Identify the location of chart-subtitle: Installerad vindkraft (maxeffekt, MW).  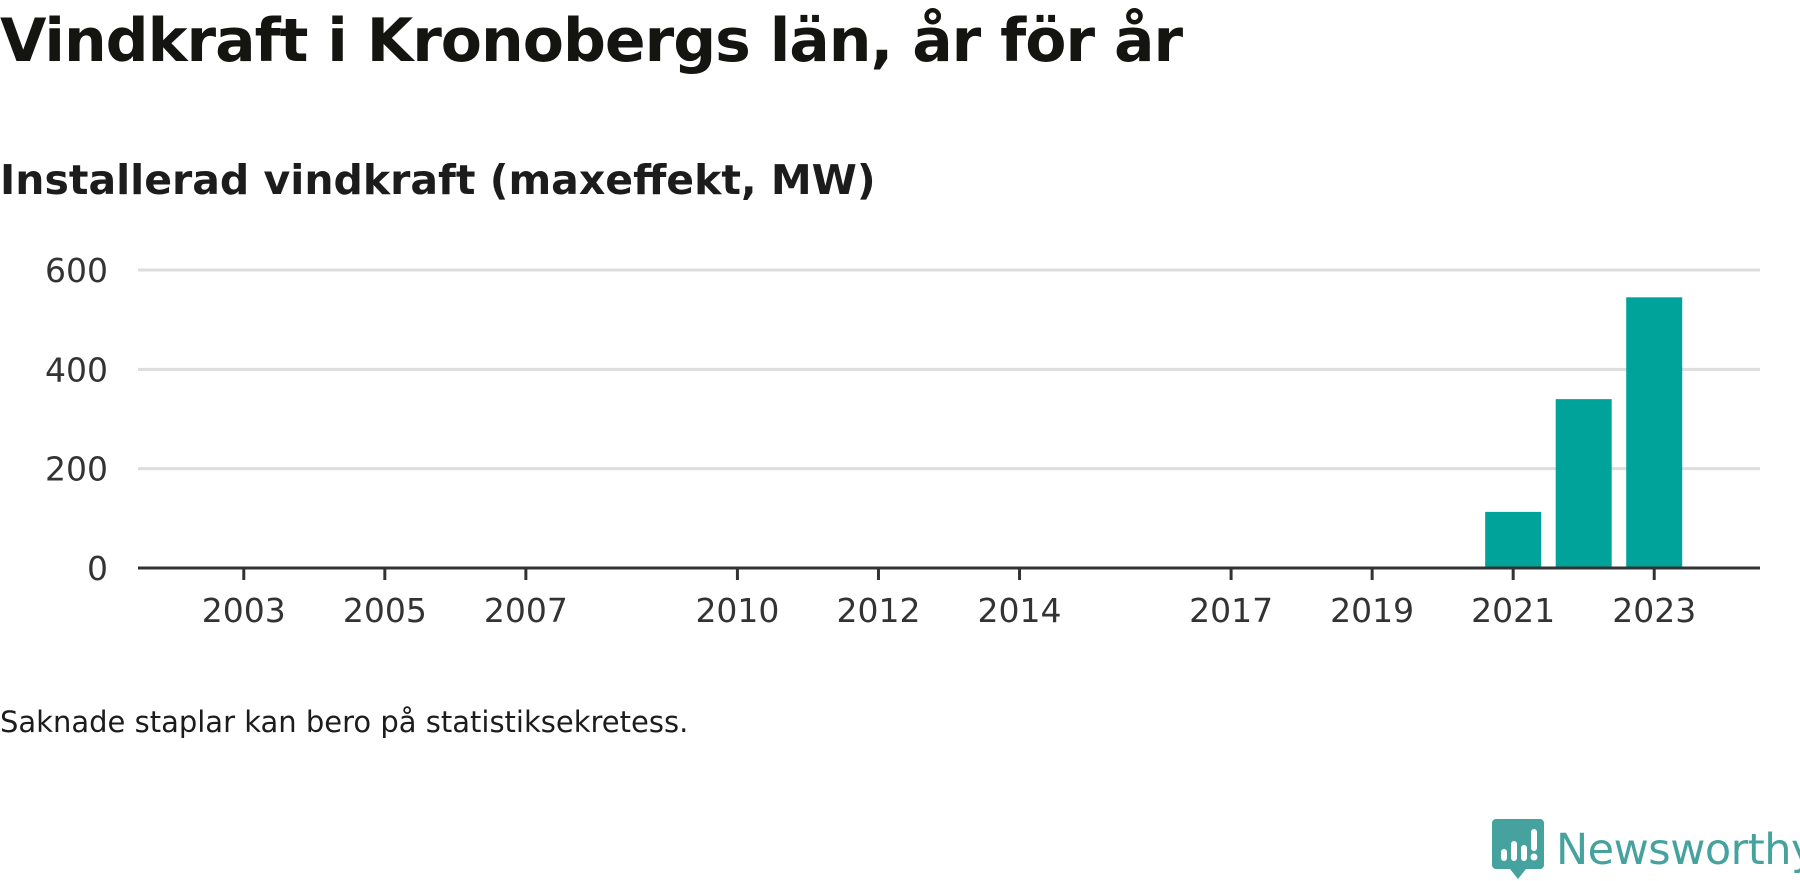
(438, 180).